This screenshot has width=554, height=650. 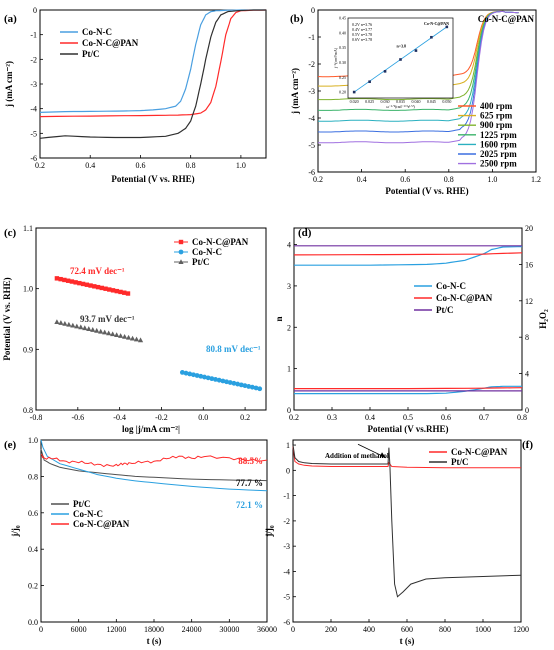 What do you see at coordinates (383, 455) in the screenshot?
I see `arrow-head` at bounding box center [383, 455].